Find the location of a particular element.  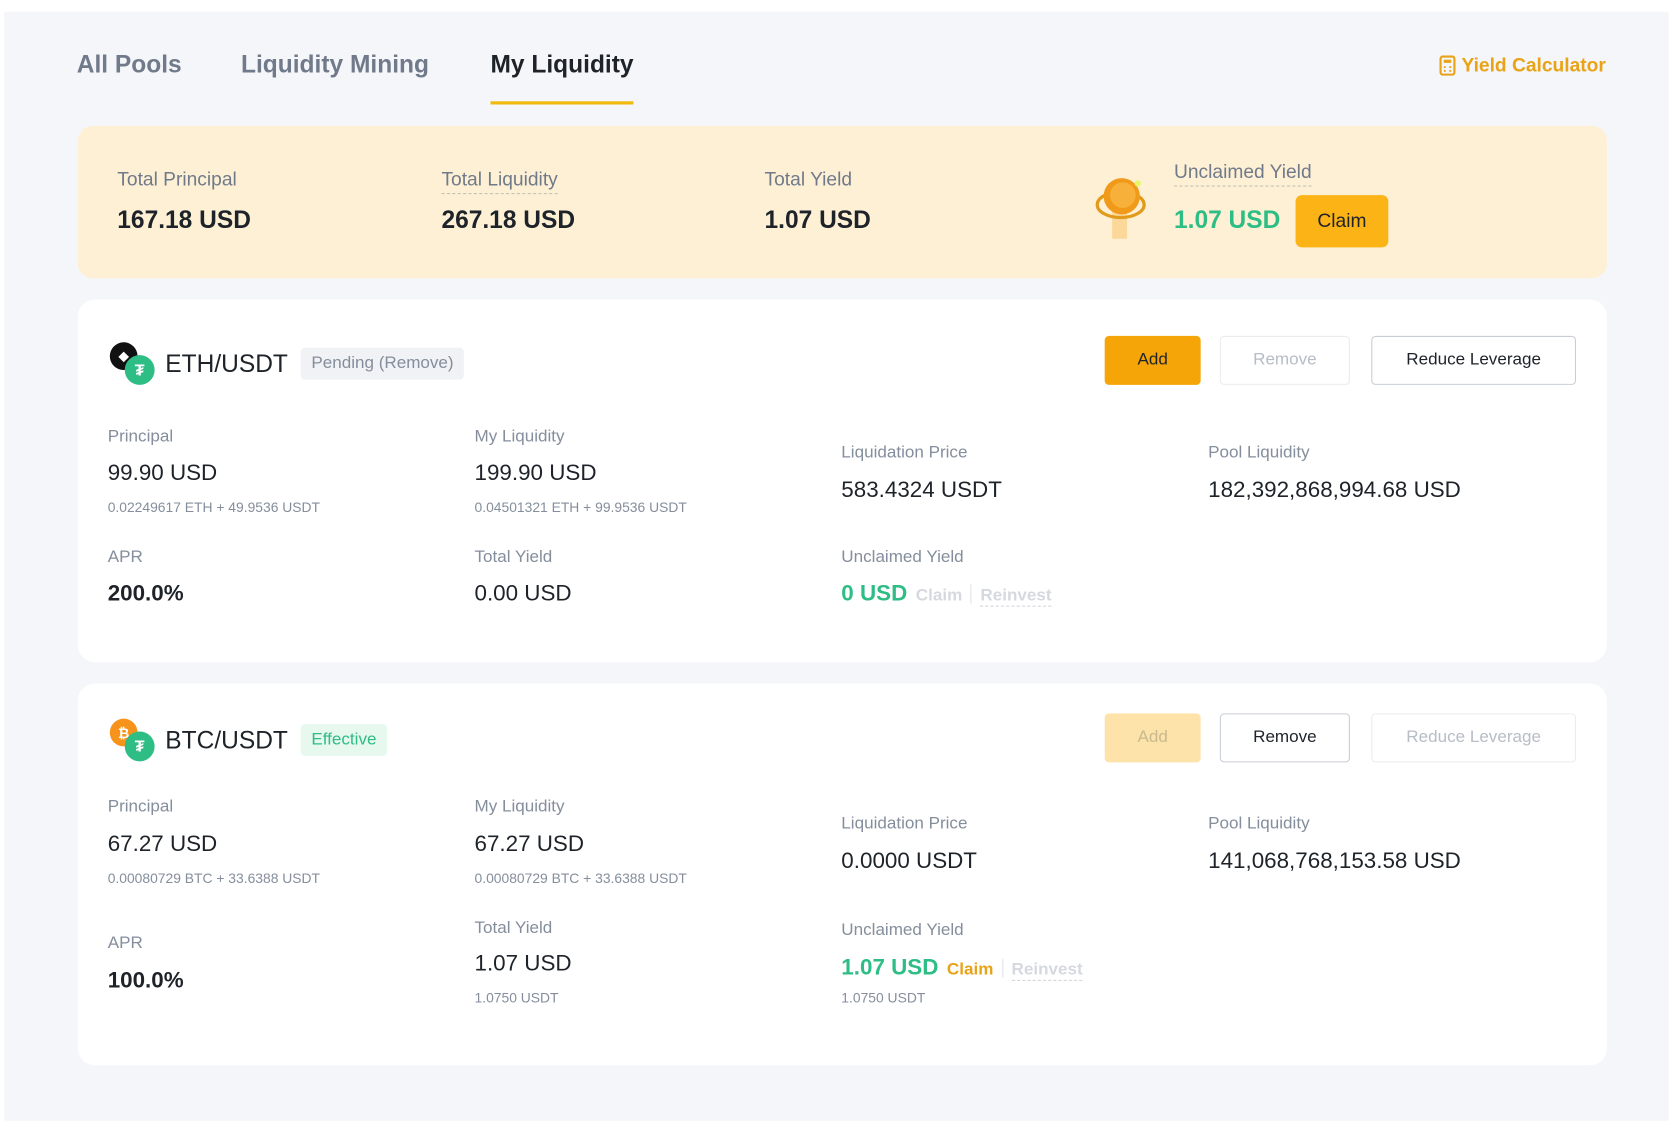

active-tab-indicator is located at coordinates (562, 103).